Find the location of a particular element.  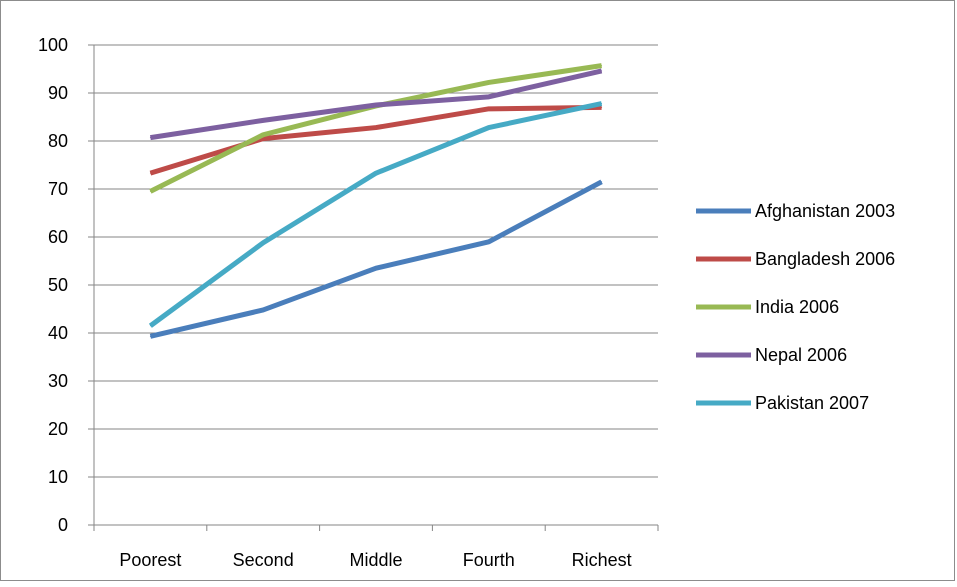

legend-label-bangladesh-2006: Bangladesh 2006 is located at coordinates (825, 259).